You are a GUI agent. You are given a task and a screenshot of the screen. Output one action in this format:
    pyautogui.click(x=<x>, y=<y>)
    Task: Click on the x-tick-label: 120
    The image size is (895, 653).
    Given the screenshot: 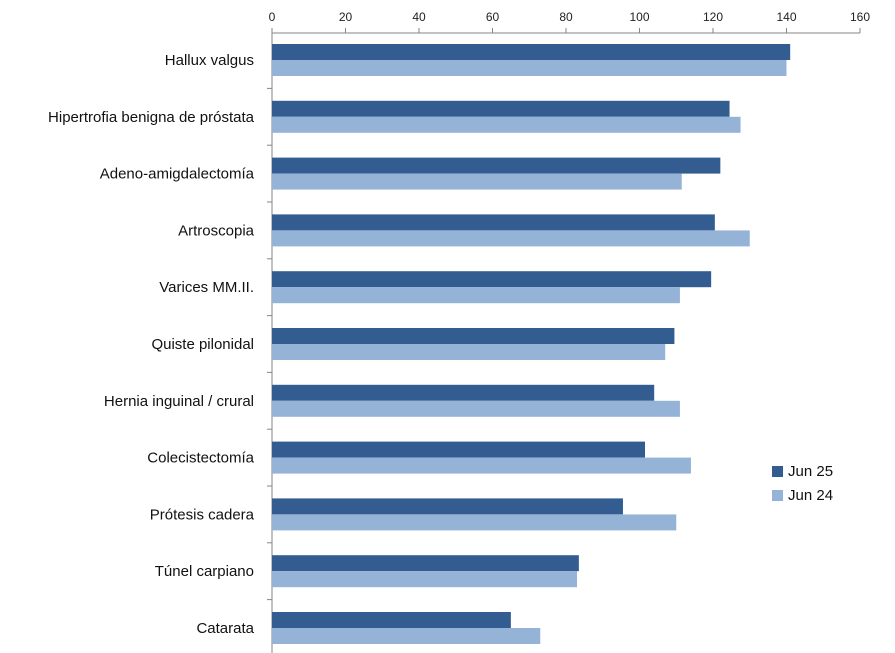 What is the action you would take?
    pyautogui.click(x=713, y=17)
    